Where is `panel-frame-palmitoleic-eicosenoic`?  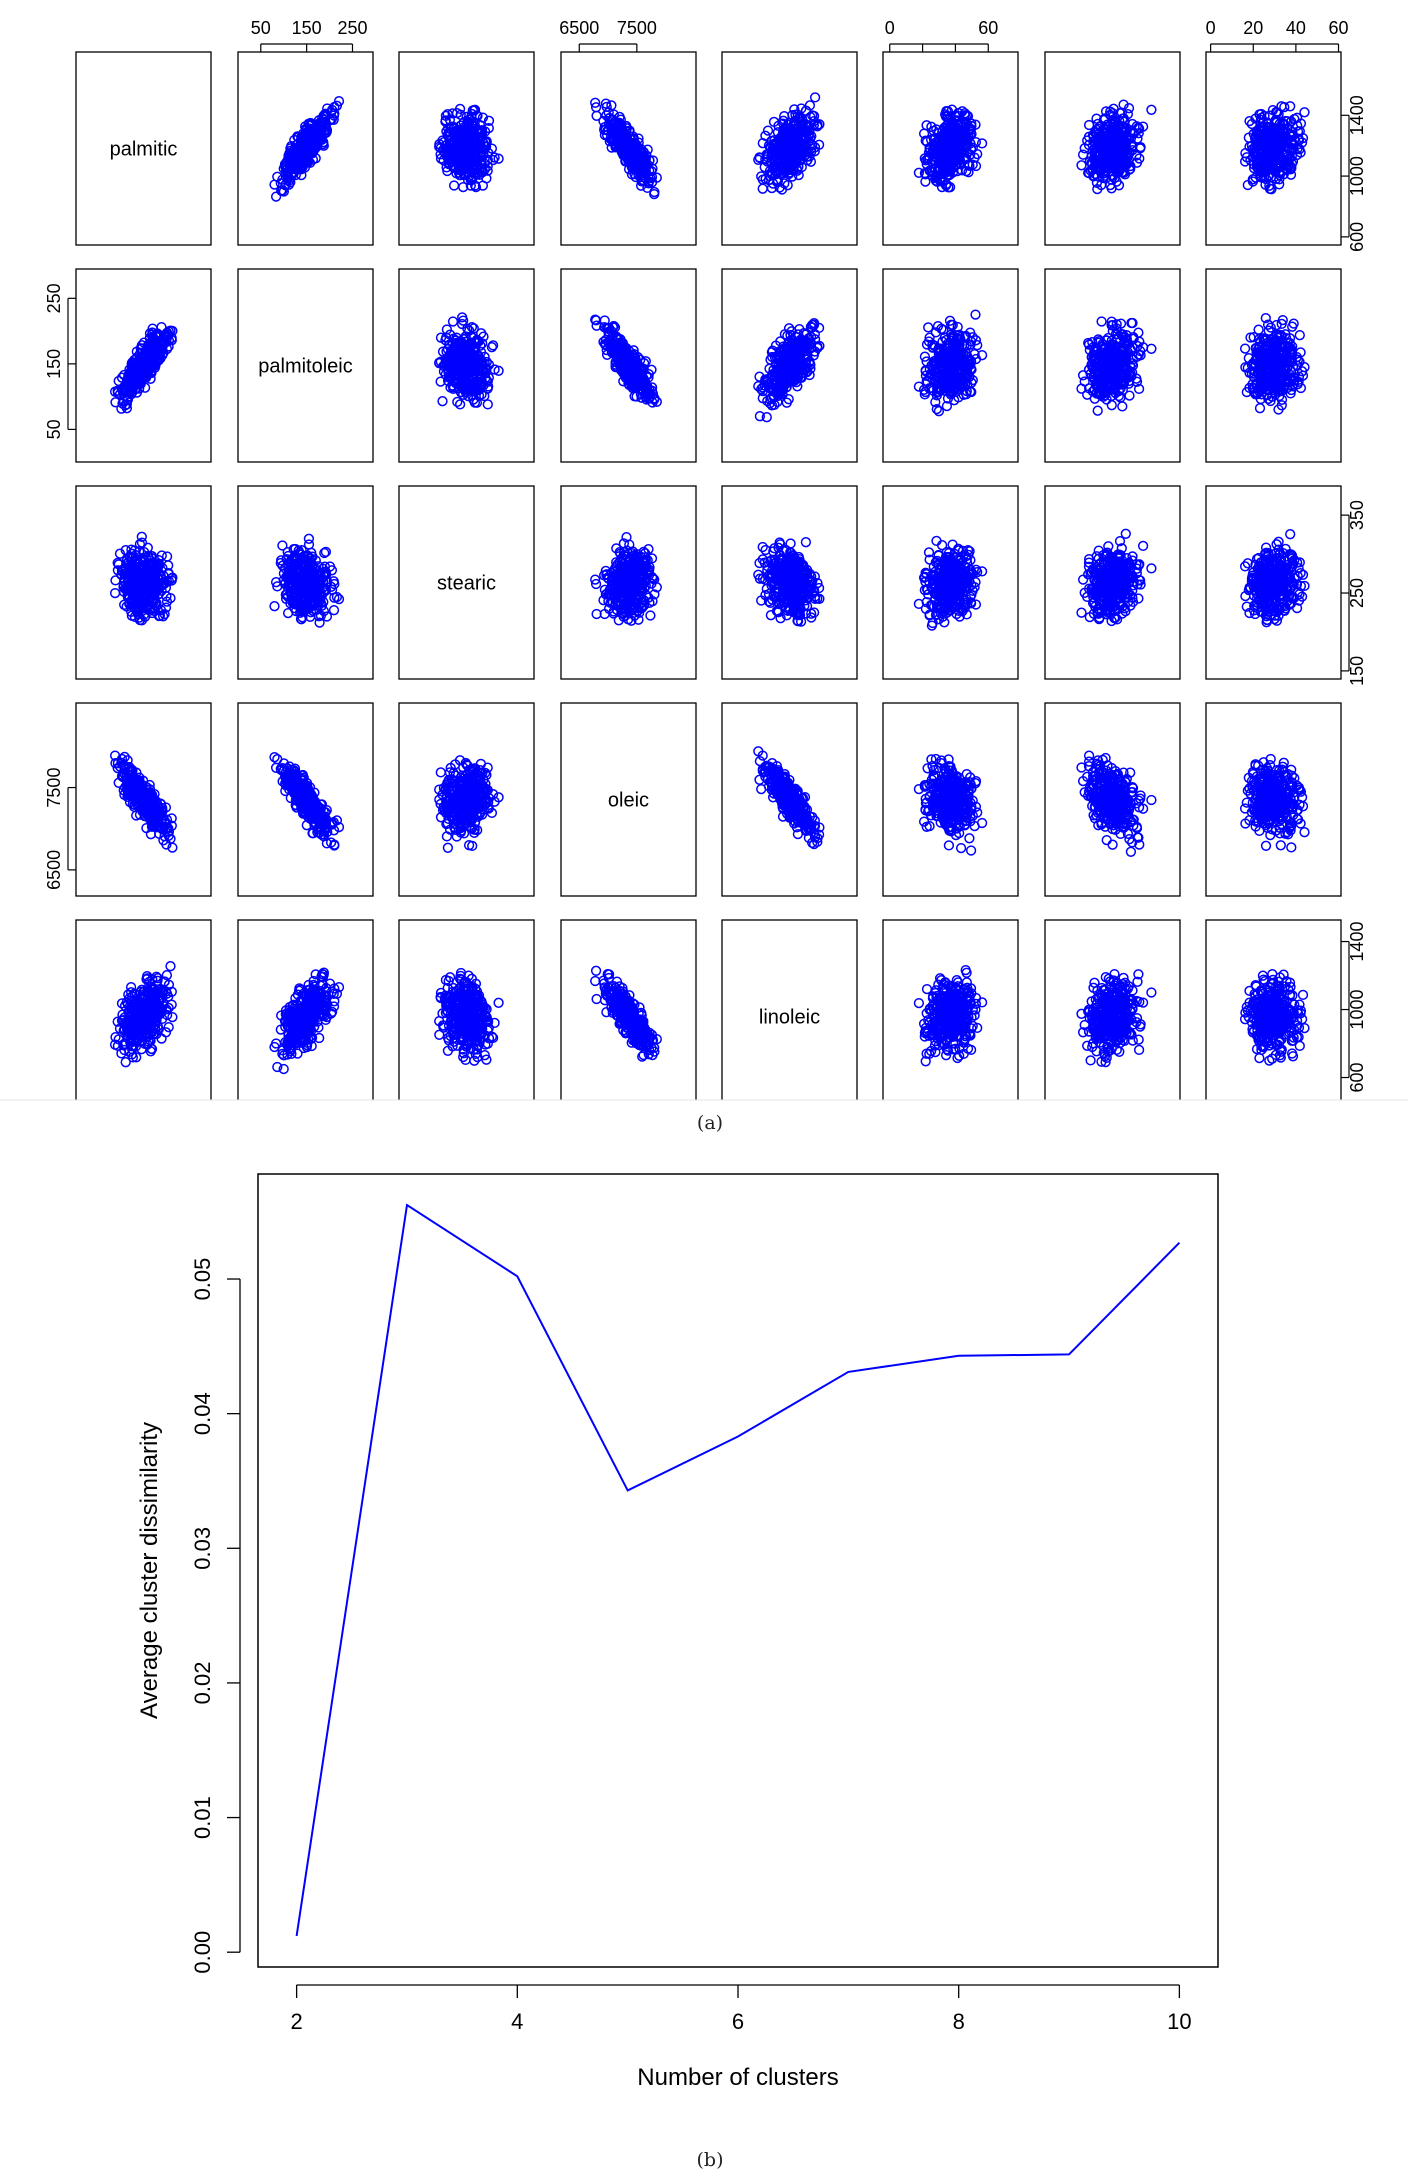
panel-frame-palmitoleic-eicosenoic is located at coordinates (1273, 365).